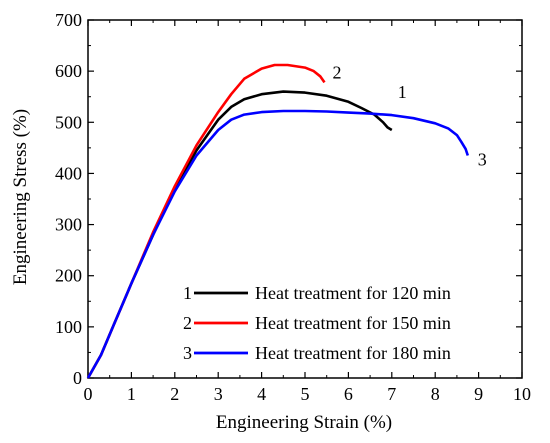  I want to click on x-tick-label: 4, so click(261, 394).